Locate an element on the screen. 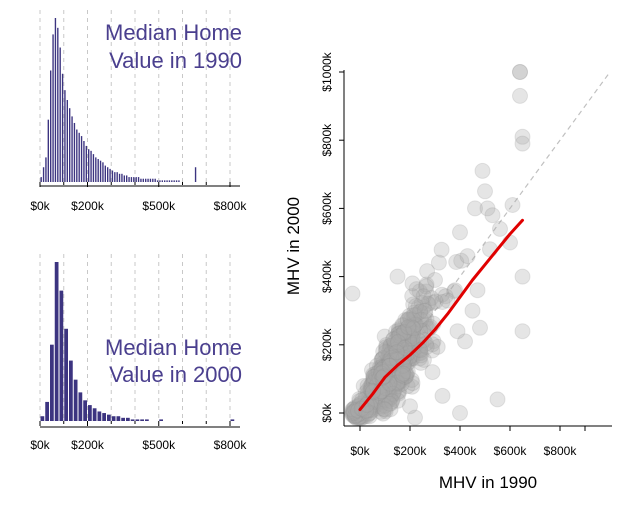 The height and width of the screenshot is (510, 635). scatter-trend-line is located at coordinates (441, 315).